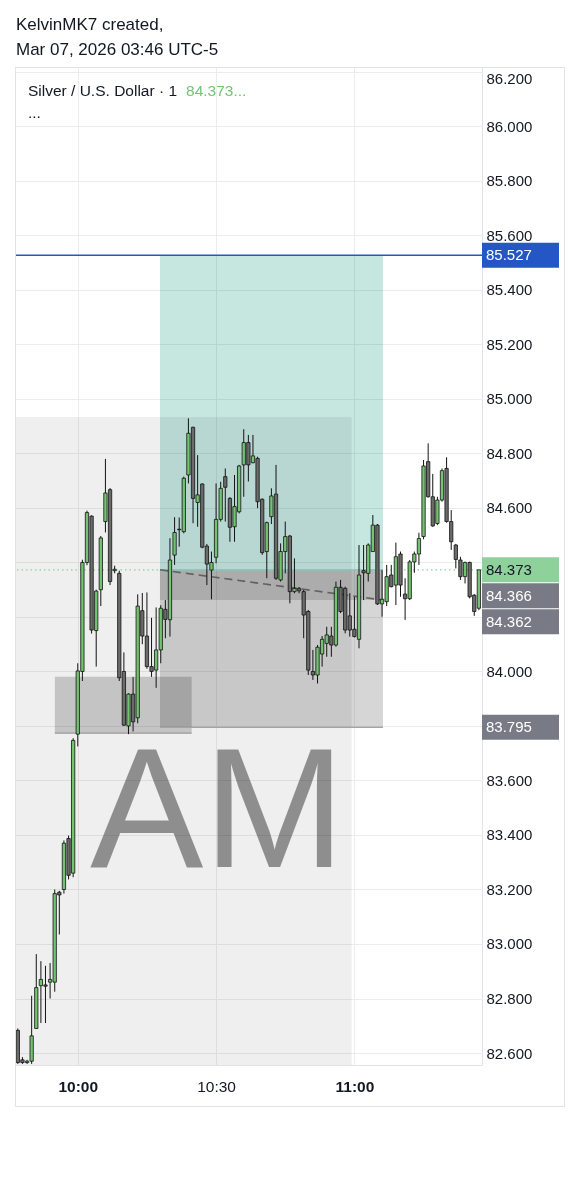 The height and width of the screenshot is (1200, 582). Describe the element at coordinates (509, 780) in the screenshot. I see `y-tick-label: 83.600` at that location.